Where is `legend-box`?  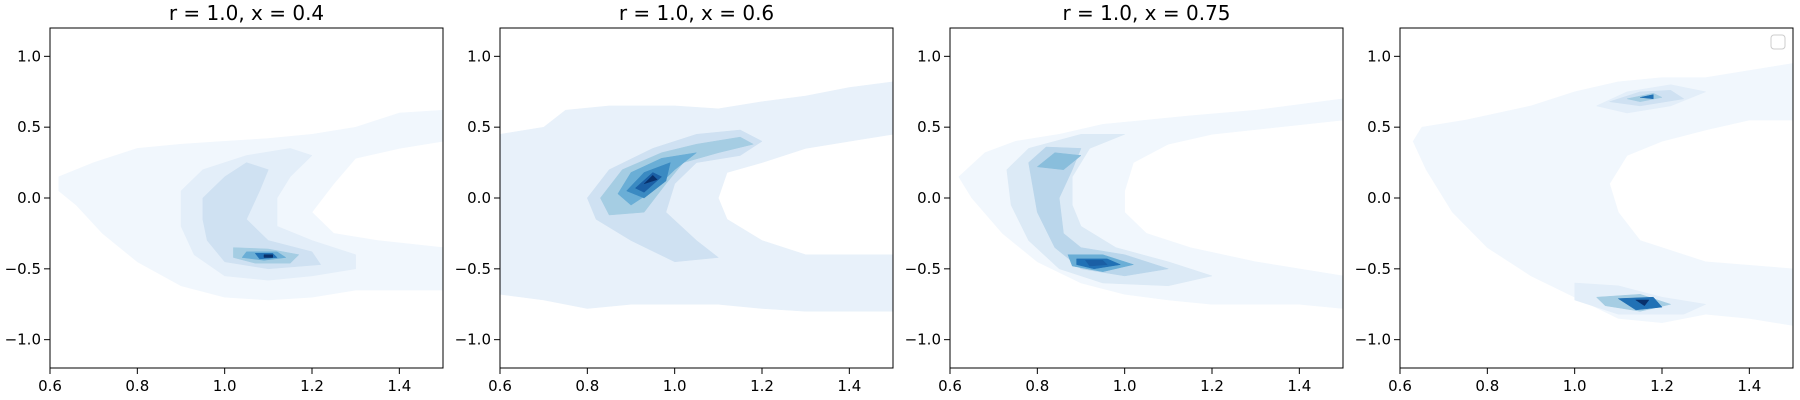
legend-box is located at coordinates (1778, 42).